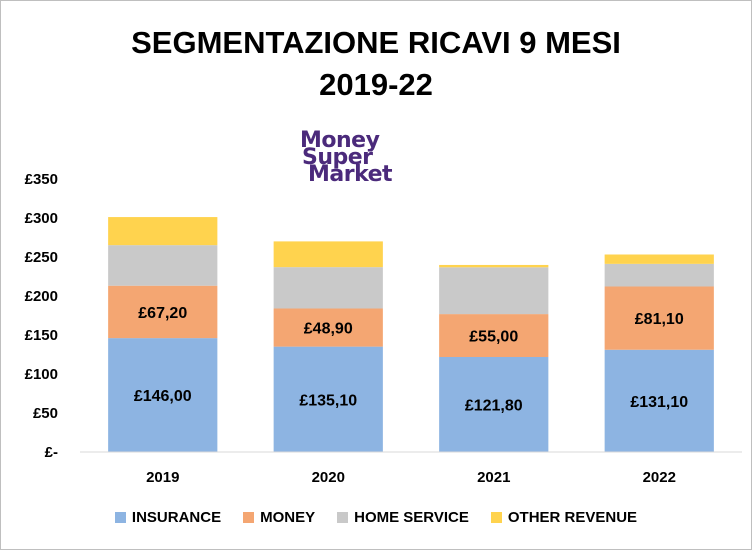  What do you see at coordinates (376, 42) in the screenshot?
I see `chart-title-line-1: SEGMENTAZIONE RICAVI 9 MESI` at bounding box center [376, 42].